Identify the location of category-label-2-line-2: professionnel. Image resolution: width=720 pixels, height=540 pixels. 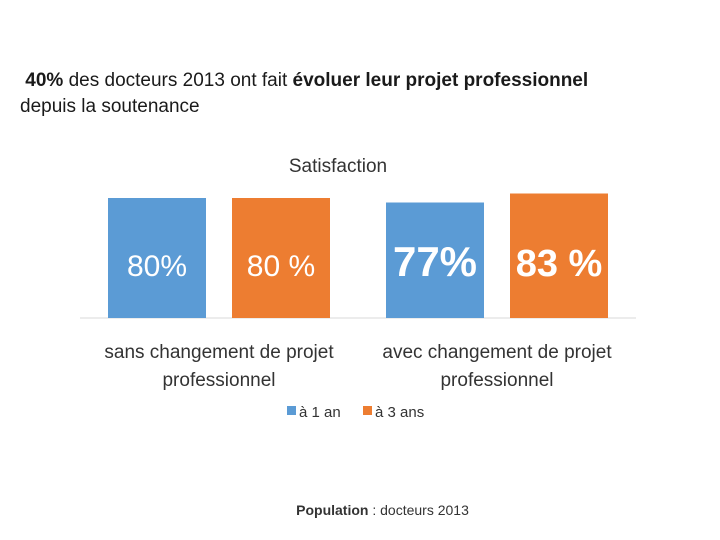
(496, 380).